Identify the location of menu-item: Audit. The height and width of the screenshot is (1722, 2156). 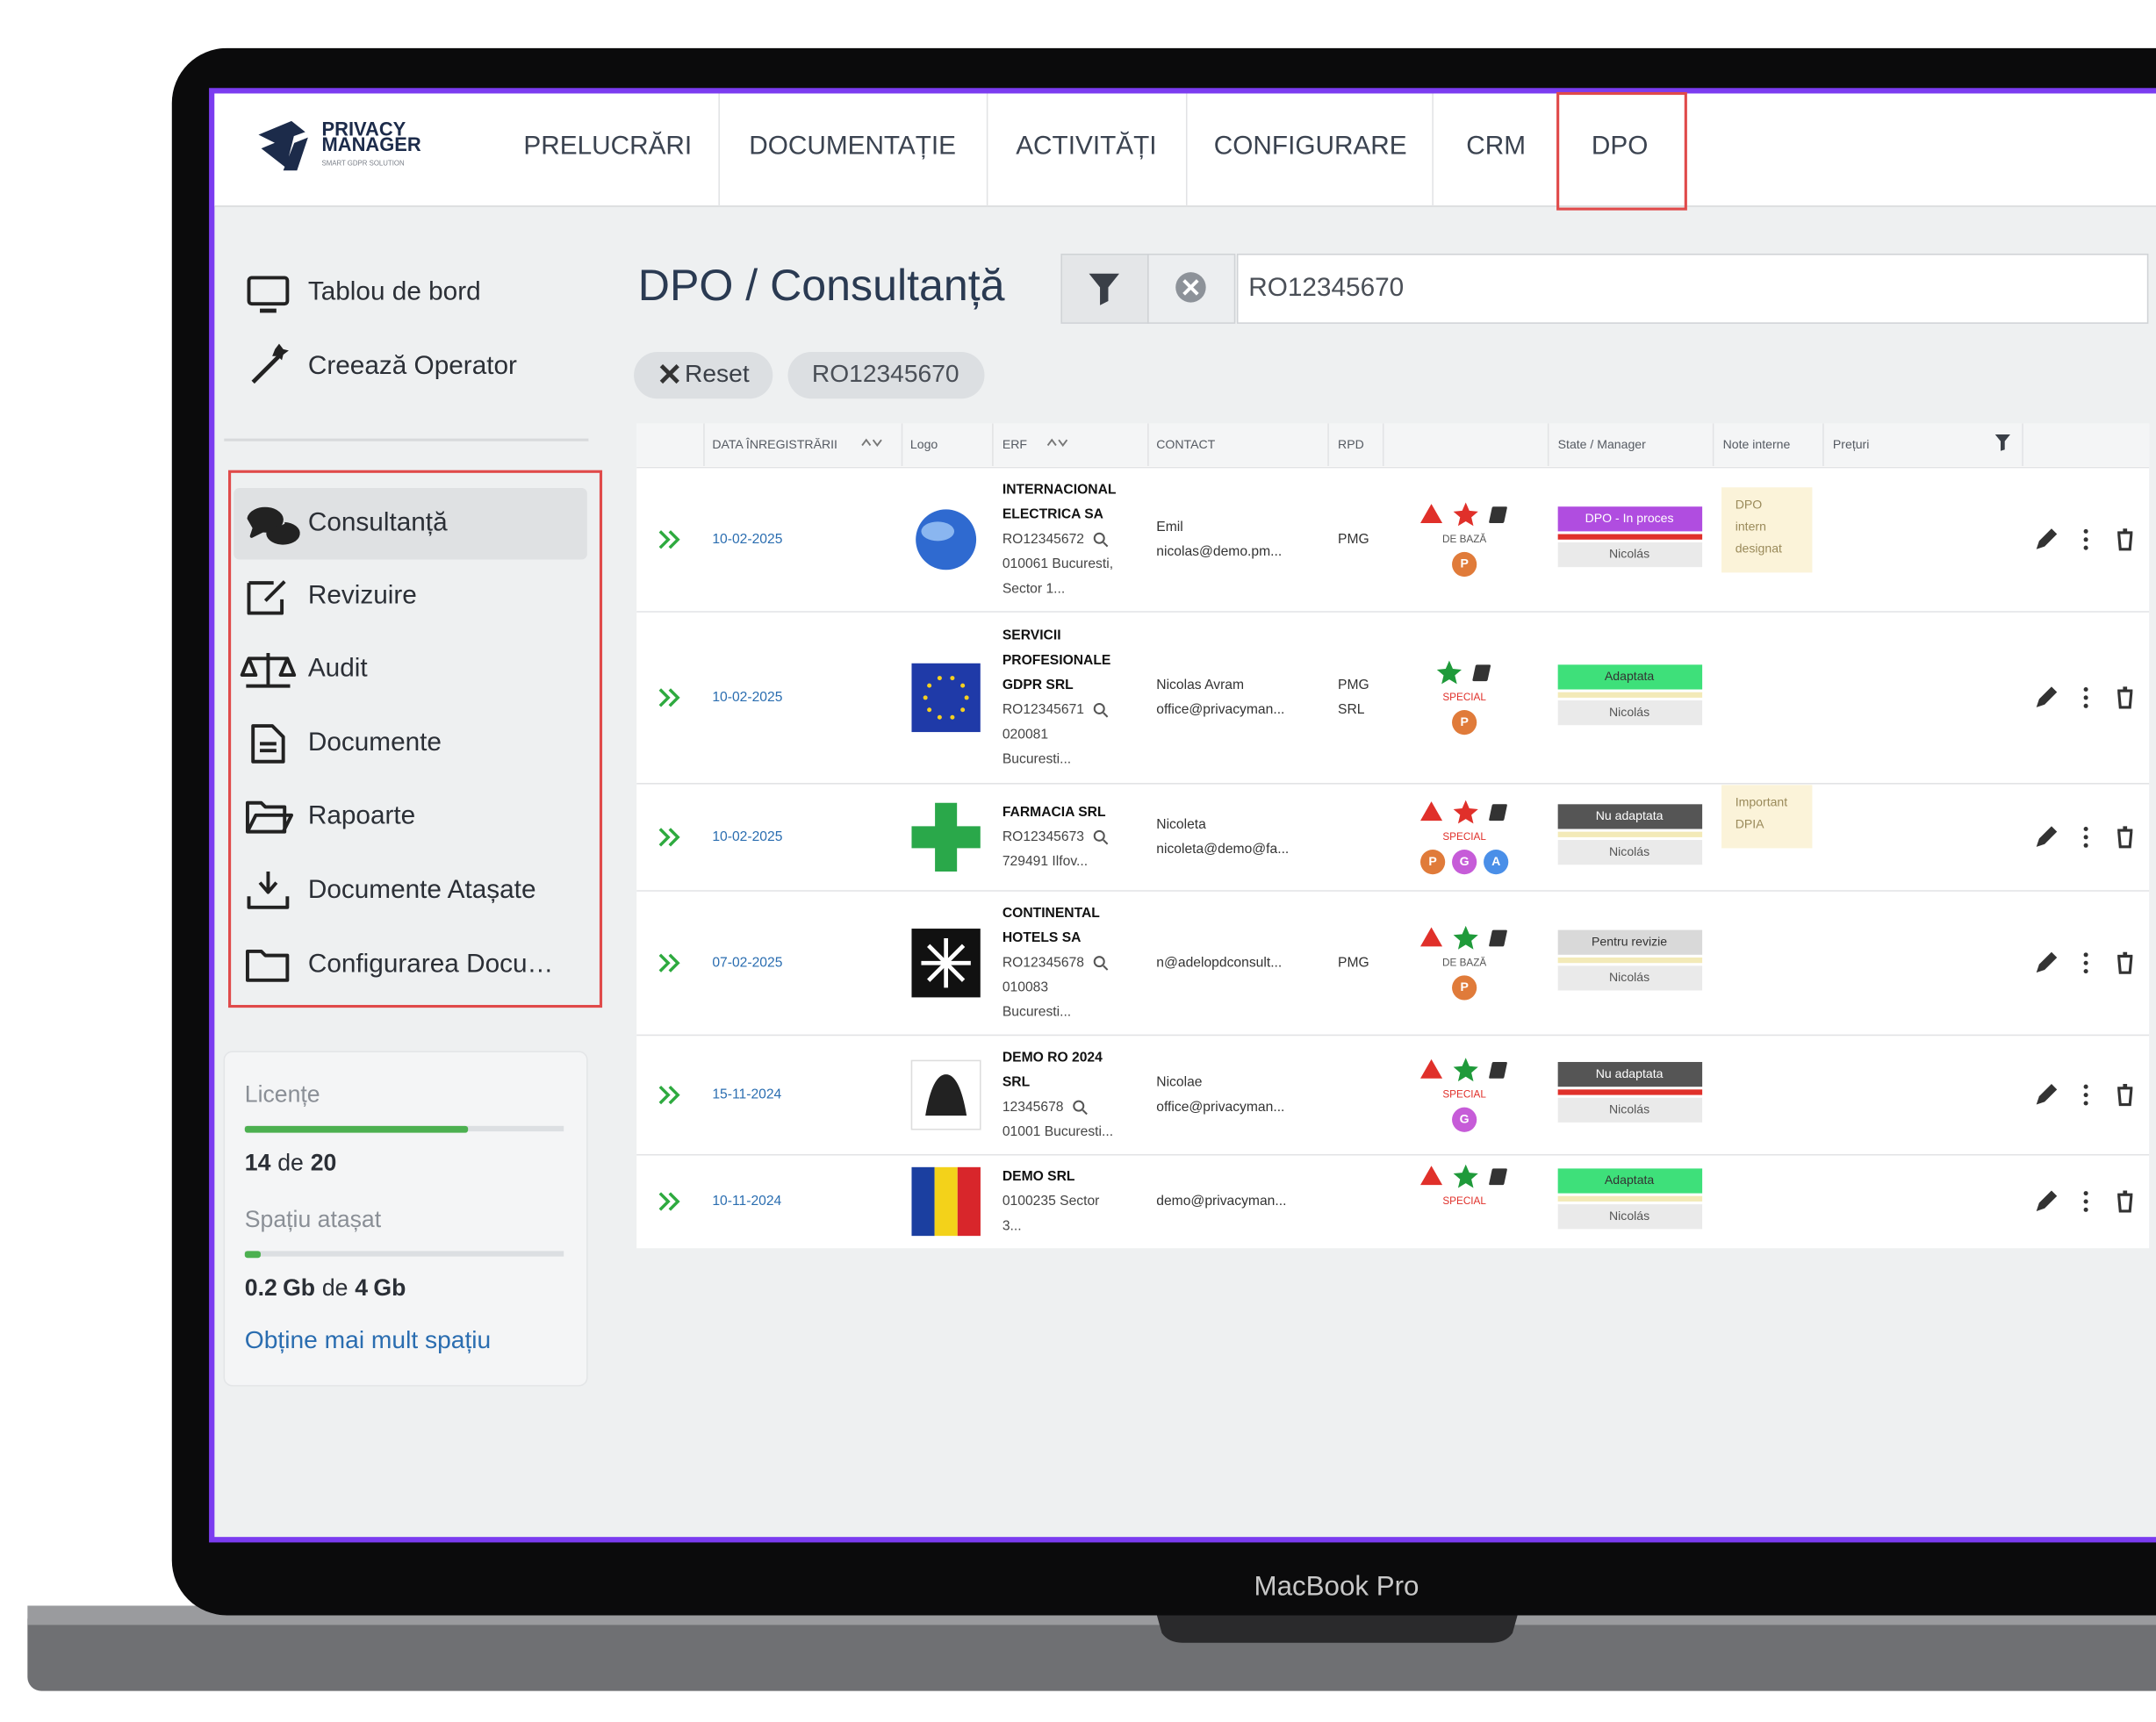
(338, 668).